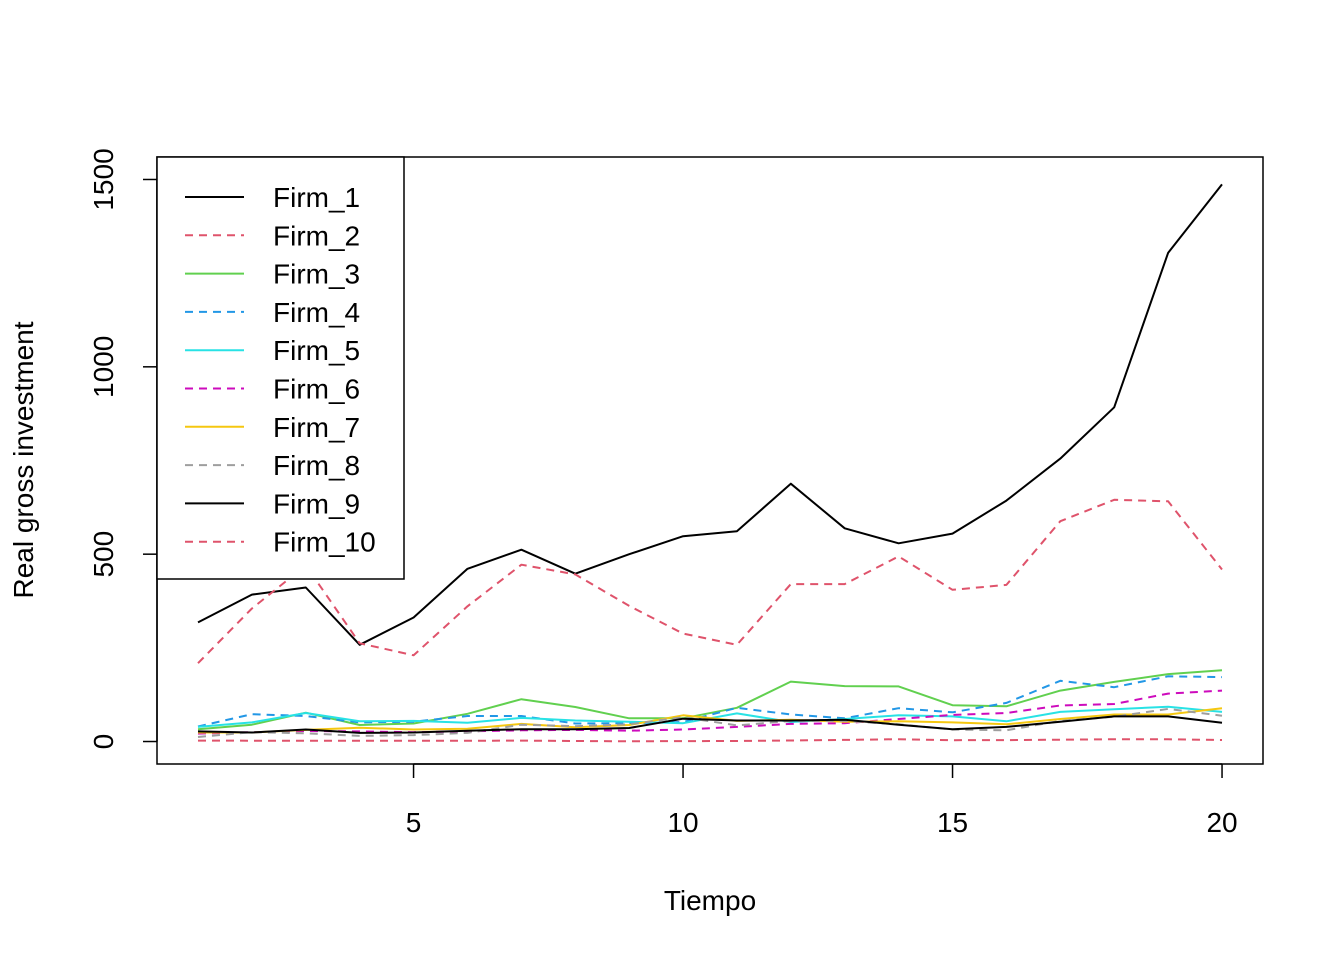 Image resolution: width=1344 pixels, height=960 pixels. I want to click on x-tick-label: 10, so click(682, 822).